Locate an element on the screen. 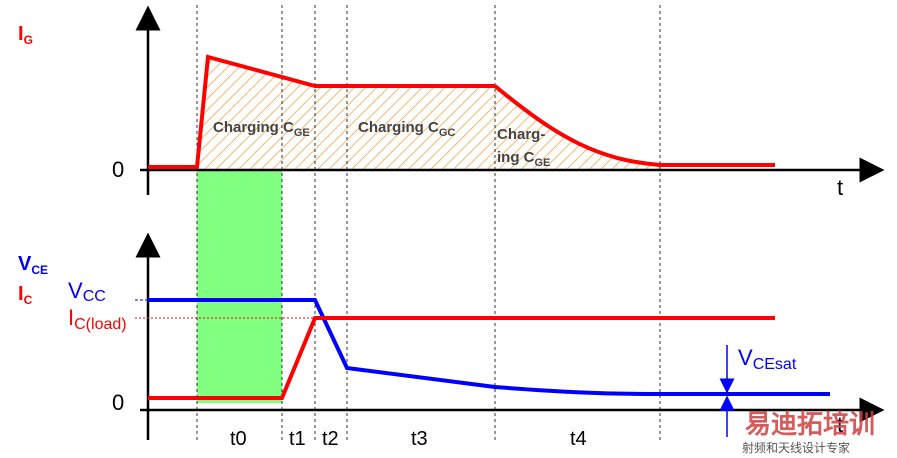 Image resolution: width=897 pixels, height=458 pixels. ic-load-label: IC(load) is located at coordinates (97, 319).